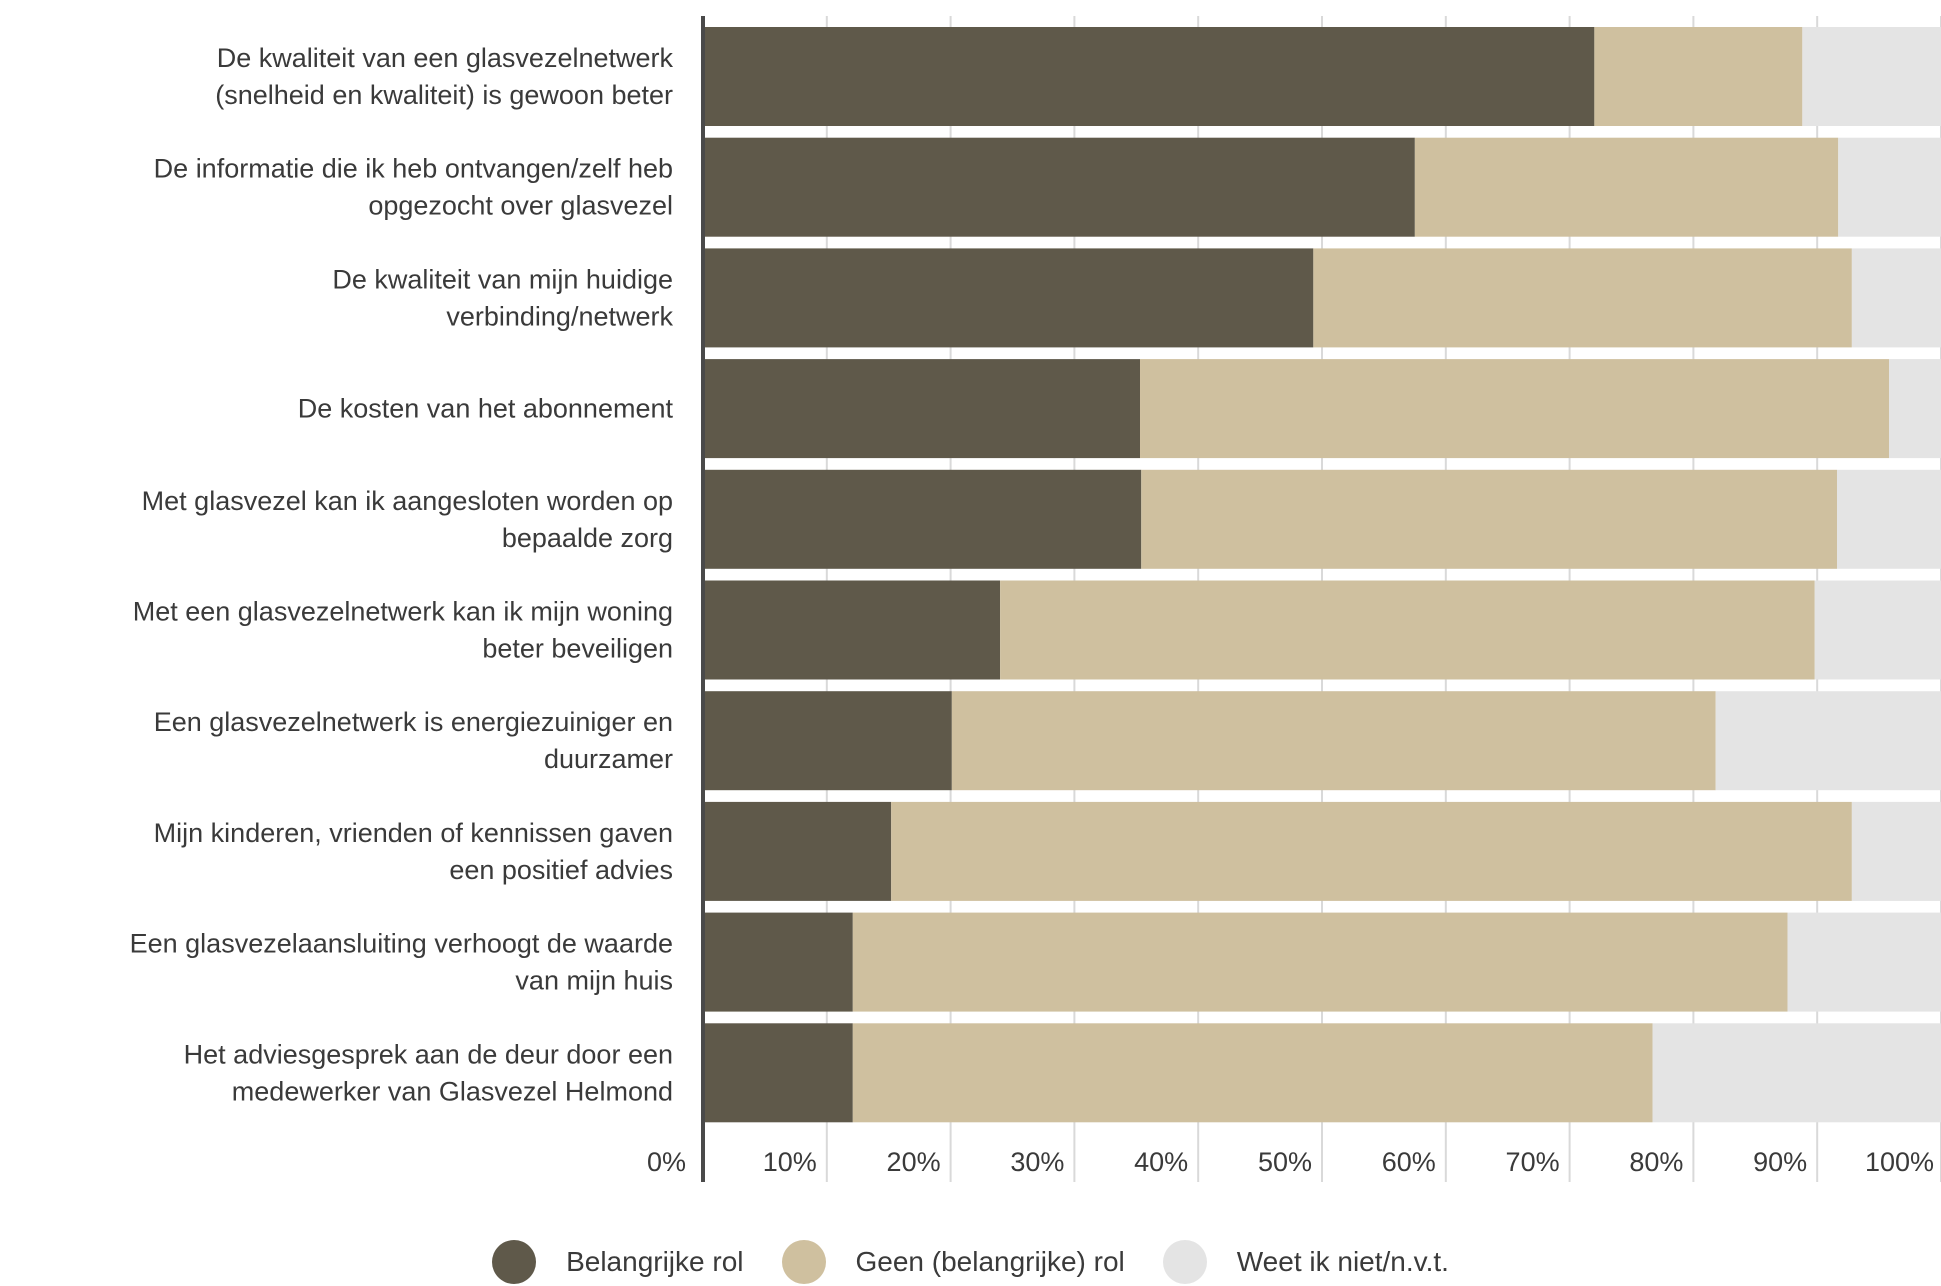  I want to click on category-label: (snelheid en kwaliteit) is gewoon beter, so click(444, 95).